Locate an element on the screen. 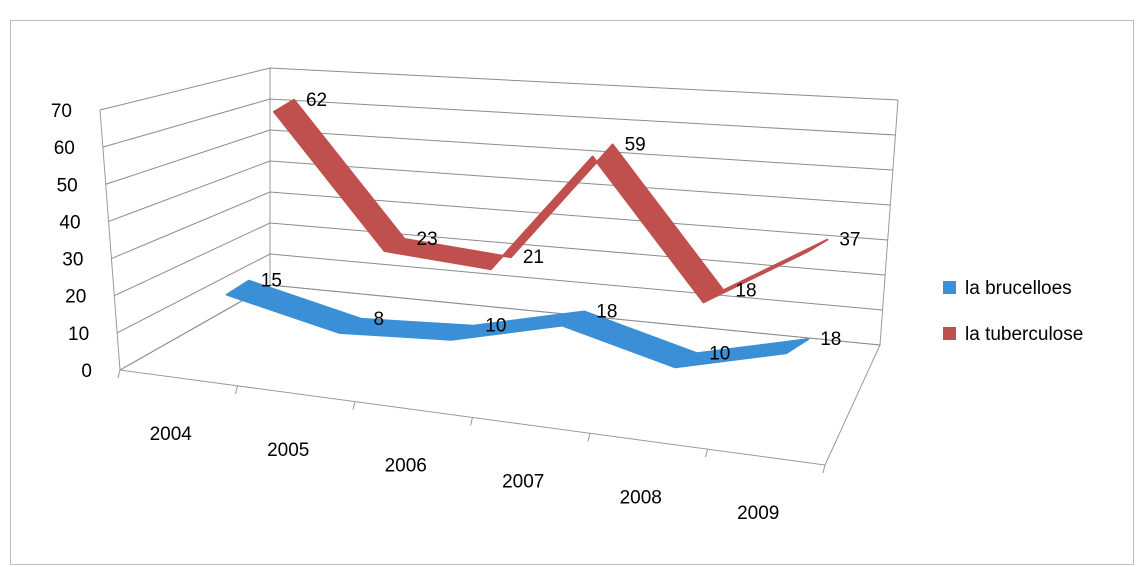  y-tick-label: 10 is located at coordinates (78, 334).